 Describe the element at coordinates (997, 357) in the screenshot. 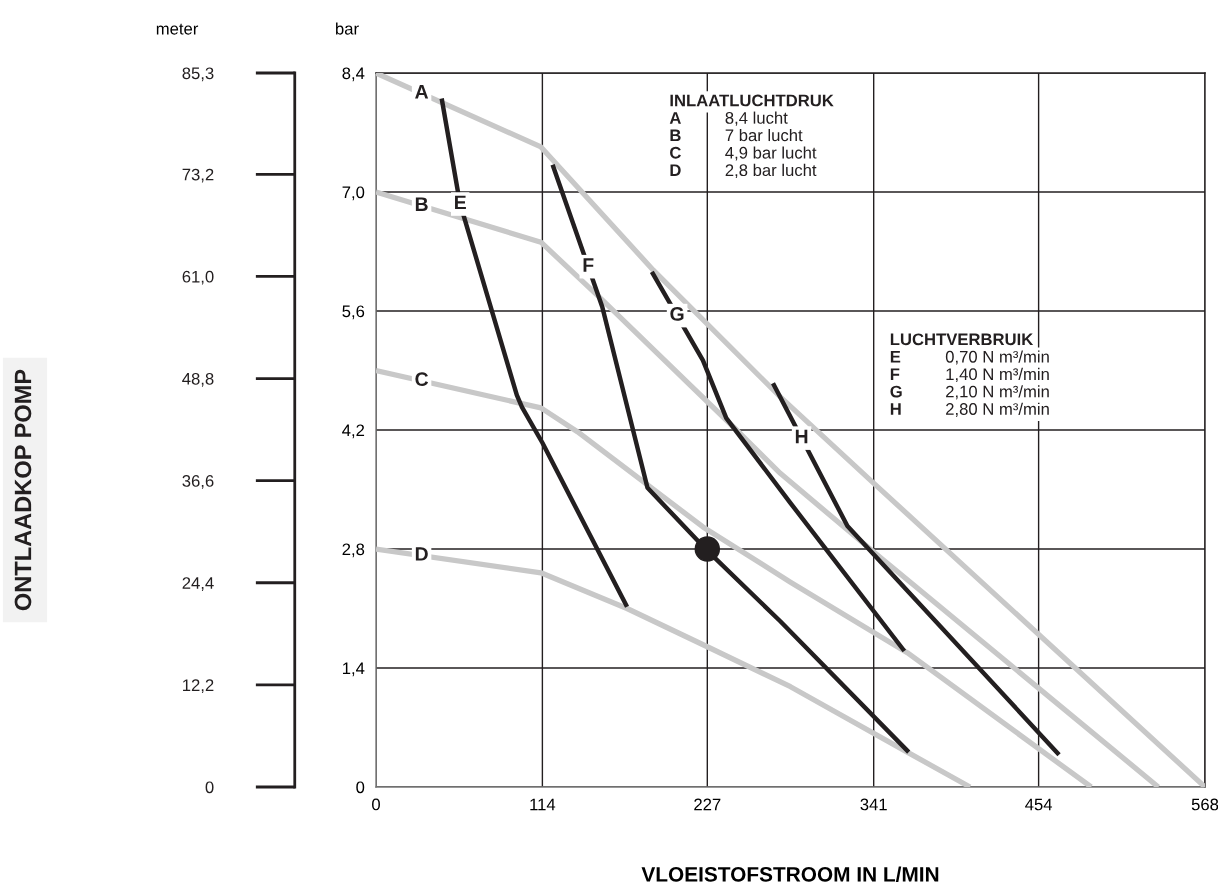

I see `annotation: 0,70 N m³/min` at that location.